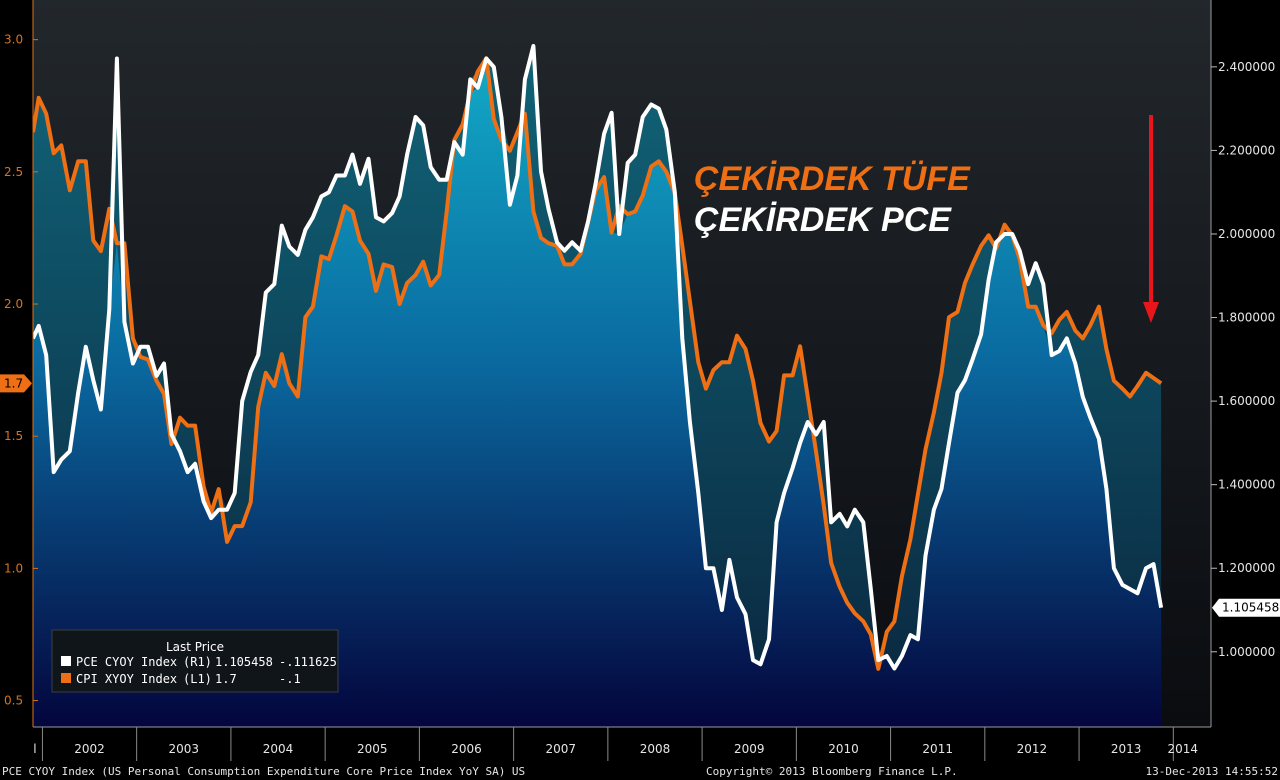 The height and width of the screenshot is (780, 1280). Describe the element at coordinates (13, 436) in the screenshot. I see `left-tick-label-2: 1.5` at that location.